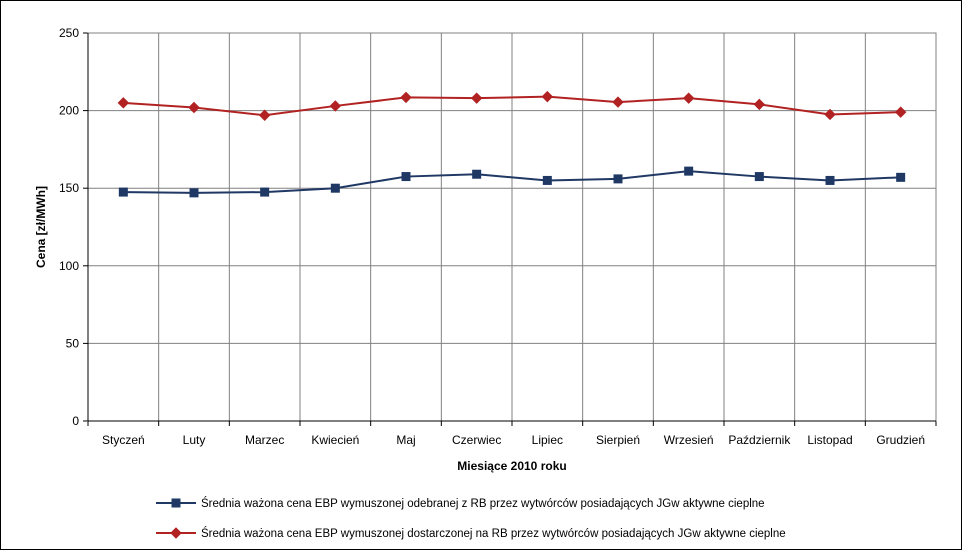  I want to click on series-1-line, so click(512, 182).